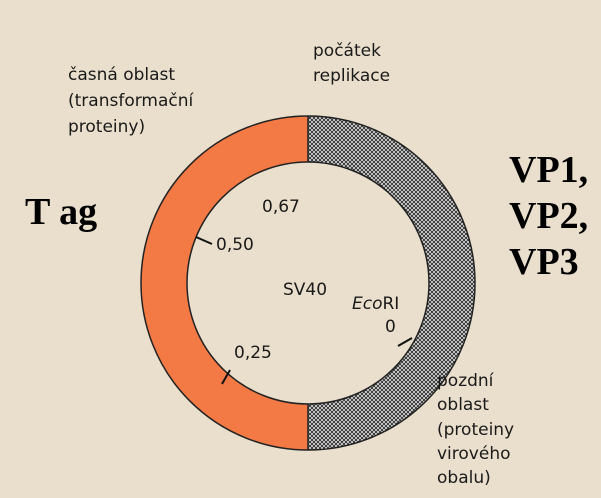 Image resolution: width=601 pixels, height=498 pixels. I want to click on late-label: obalu), so click(464, 478).